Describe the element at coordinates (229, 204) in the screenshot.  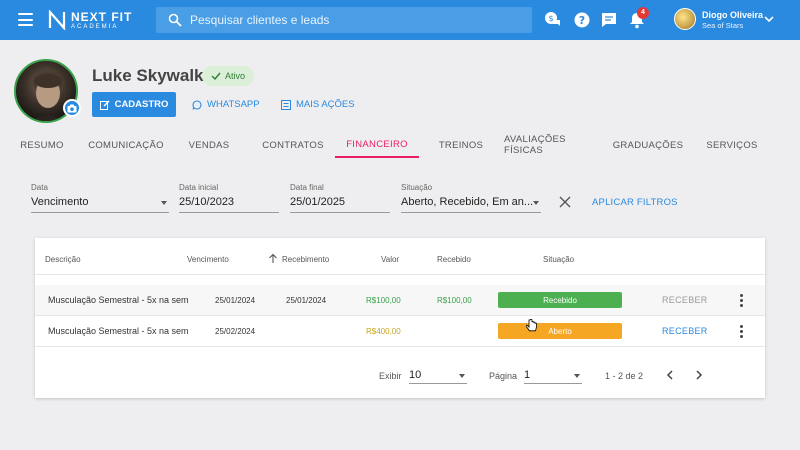
I see `filter-data-inicial-input: 25/10/2023` at that location.